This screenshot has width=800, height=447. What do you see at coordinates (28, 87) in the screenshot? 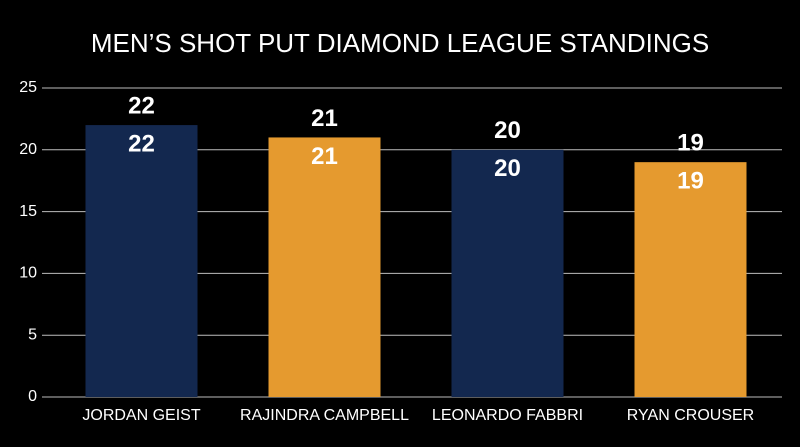
I see `y-tick-label: 25` at bounding box center [28, 87].